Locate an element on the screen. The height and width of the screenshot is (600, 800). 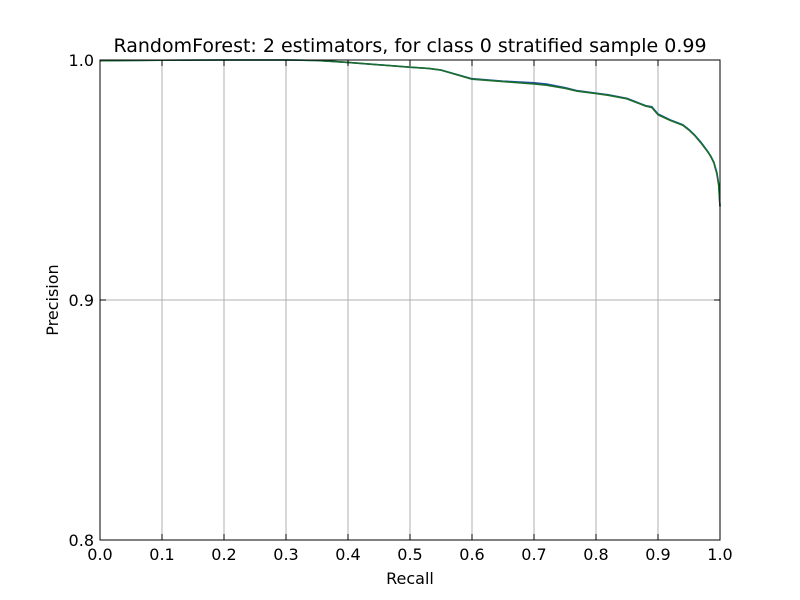
x-tick-label: 0.1 is located at coordinates (161, 554).